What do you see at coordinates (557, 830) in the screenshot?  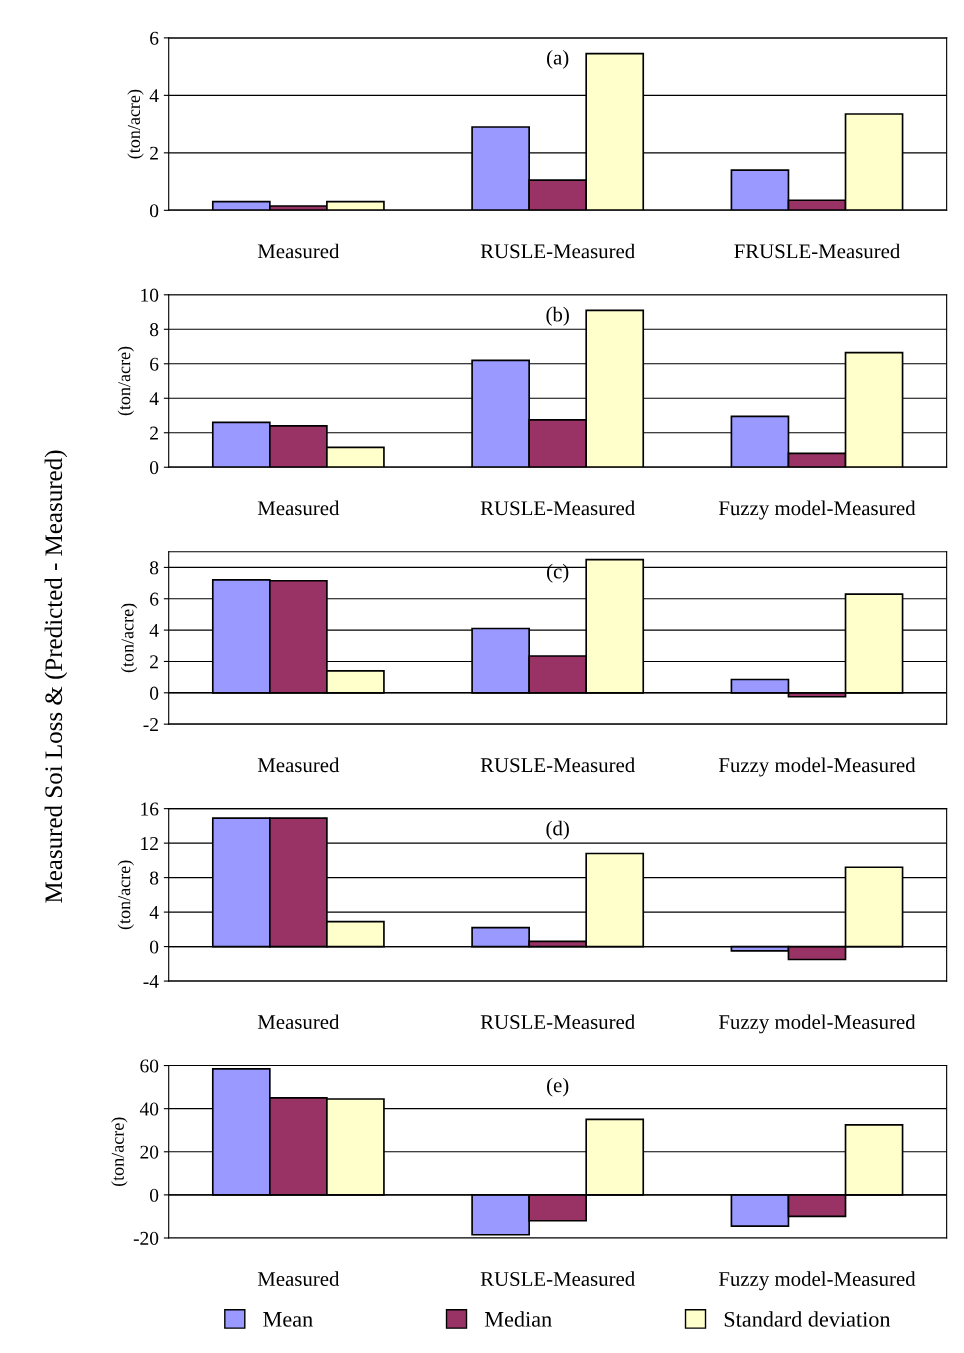 I see `annotation: (d)` at bounding box center [557, 830].